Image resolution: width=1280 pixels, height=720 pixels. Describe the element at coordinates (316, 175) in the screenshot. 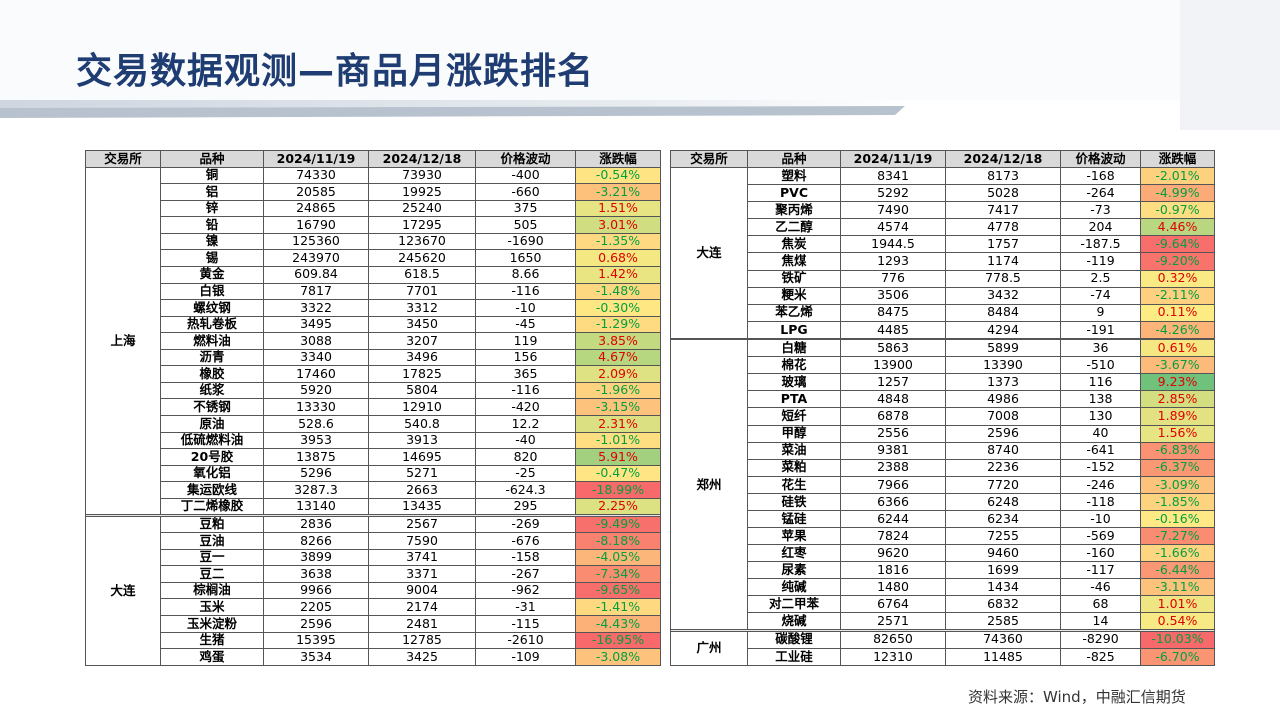

I see `price-cell: 74330` at that location.